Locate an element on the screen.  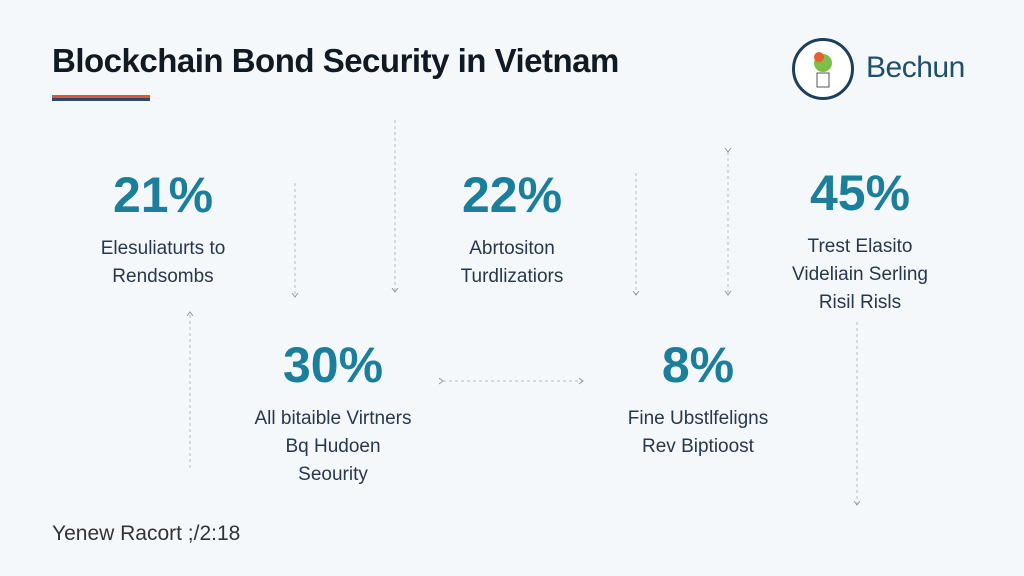
stat-label: Trest Elasito is located at coordinates (860, 246).